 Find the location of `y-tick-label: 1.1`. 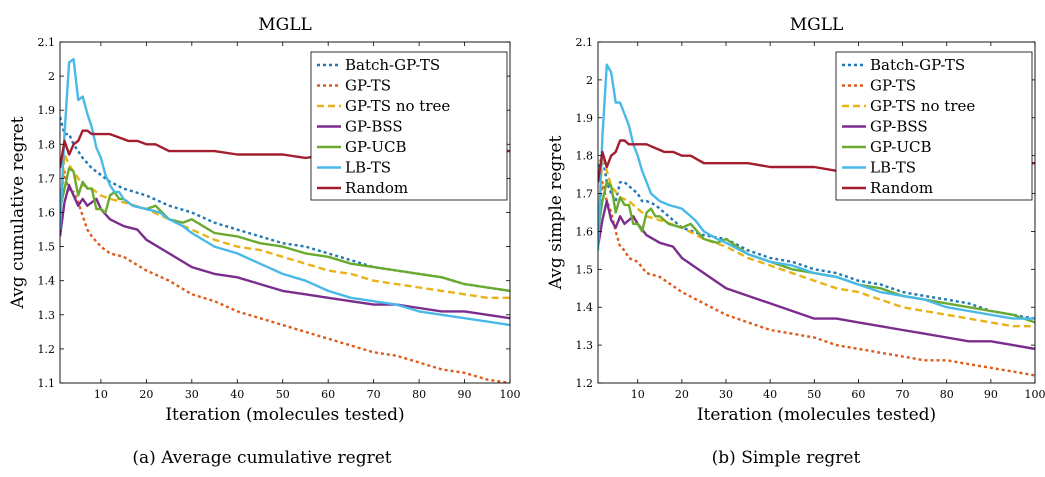

y-tick-label: 1.1 is located at coordinates (47, 383).